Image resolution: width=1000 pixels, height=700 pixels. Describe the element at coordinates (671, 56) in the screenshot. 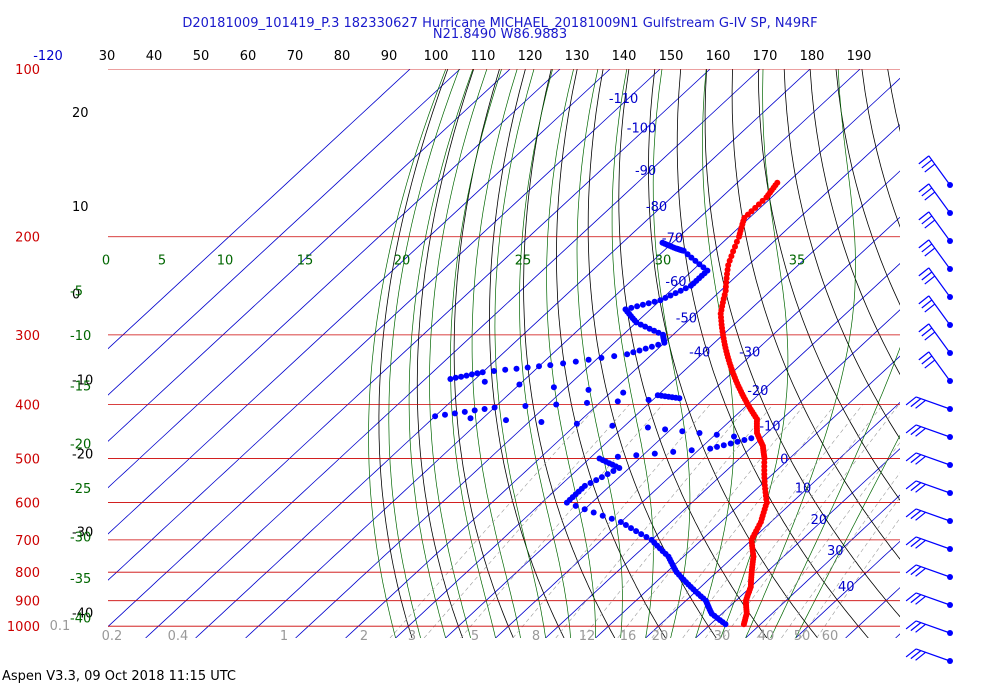

I see `top-axis-tick-label: 150` at that location.